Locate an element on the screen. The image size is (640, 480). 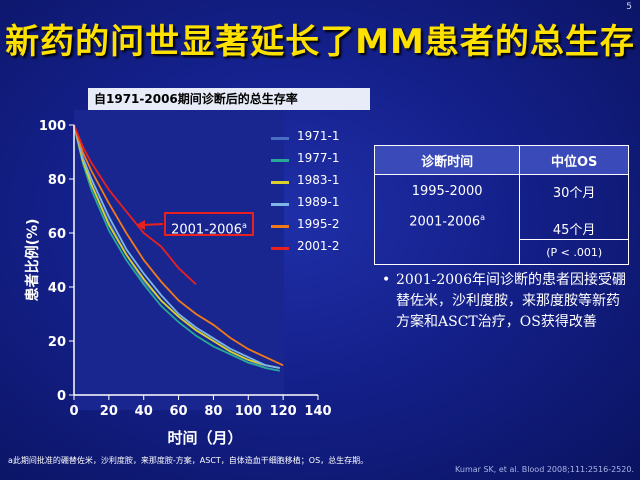
callout-arrowhead is located at coordinates (140, 225).